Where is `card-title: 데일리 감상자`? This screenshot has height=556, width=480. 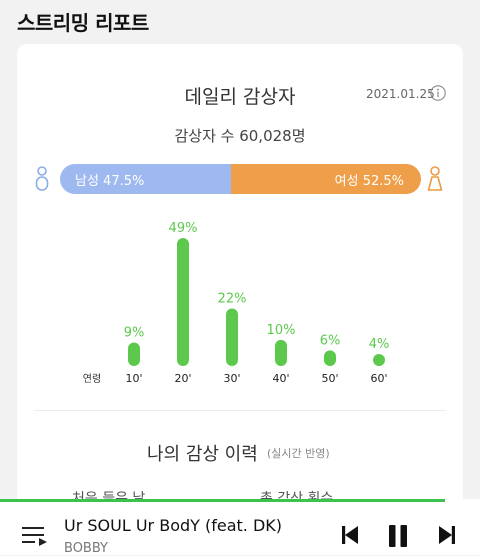 card-title: 데일리 감상자 is located at coordinates (240, 97).